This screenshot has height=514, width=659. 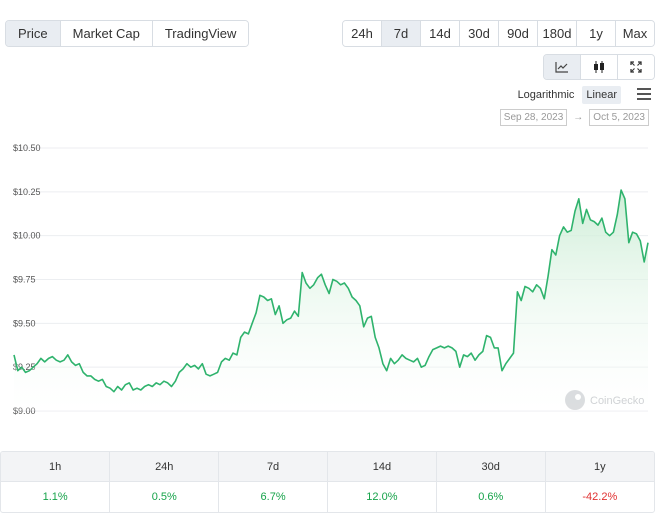 I want to click on date-to-input: Oct 5, 2023, so click(x=619, y=117).